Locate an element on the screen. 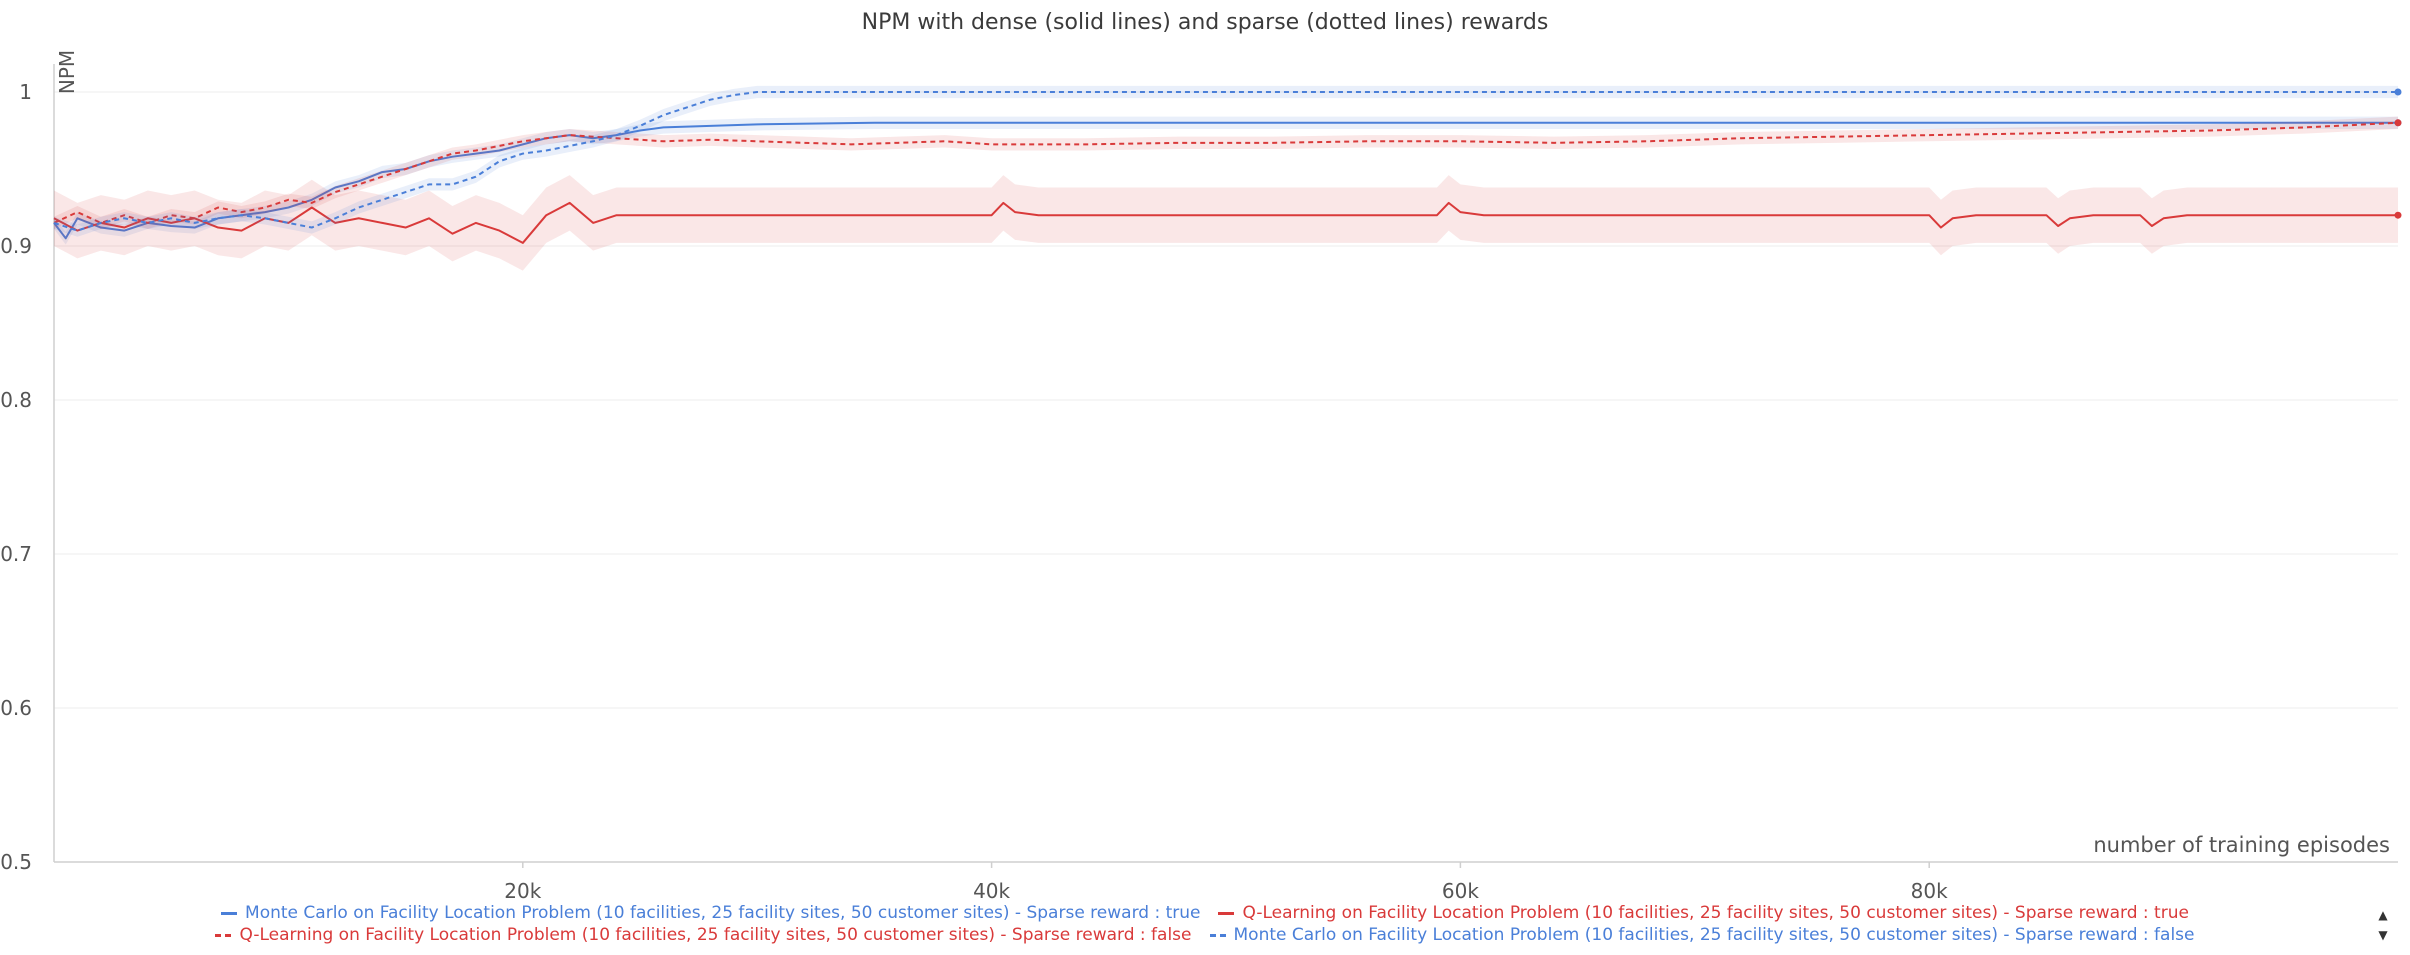 The width and height of the screenshot is (2410, 955). series-3-line is located at coordinates (1225, 161).